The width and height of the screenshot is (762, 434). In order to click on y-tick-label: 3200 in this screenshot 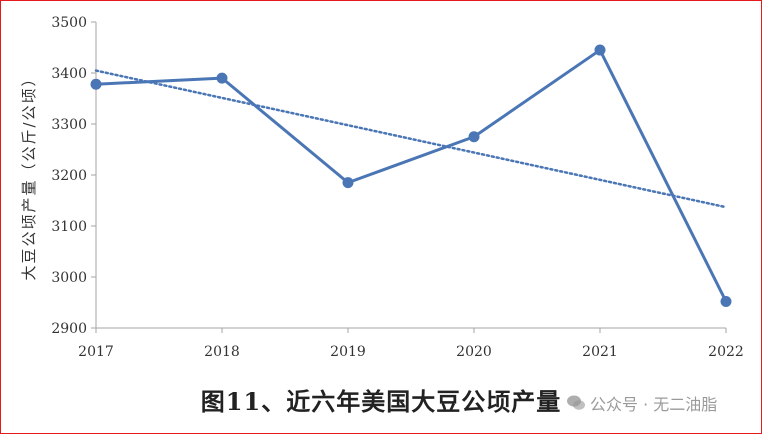, I will do `click(69, 176)`.